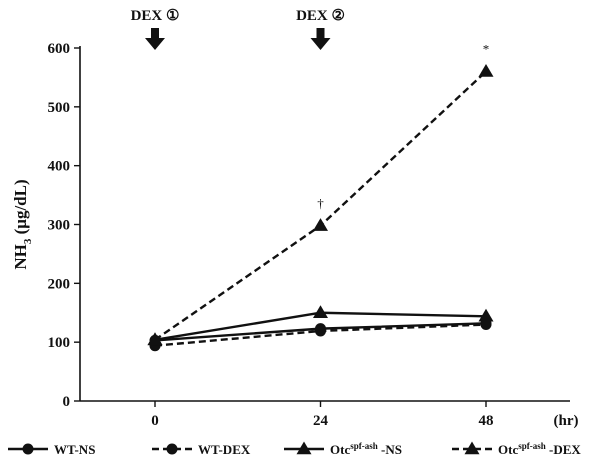 This screenshot has width=598, height=459. I want to click on legend-label-rest: -DEX, so click(564, 449).